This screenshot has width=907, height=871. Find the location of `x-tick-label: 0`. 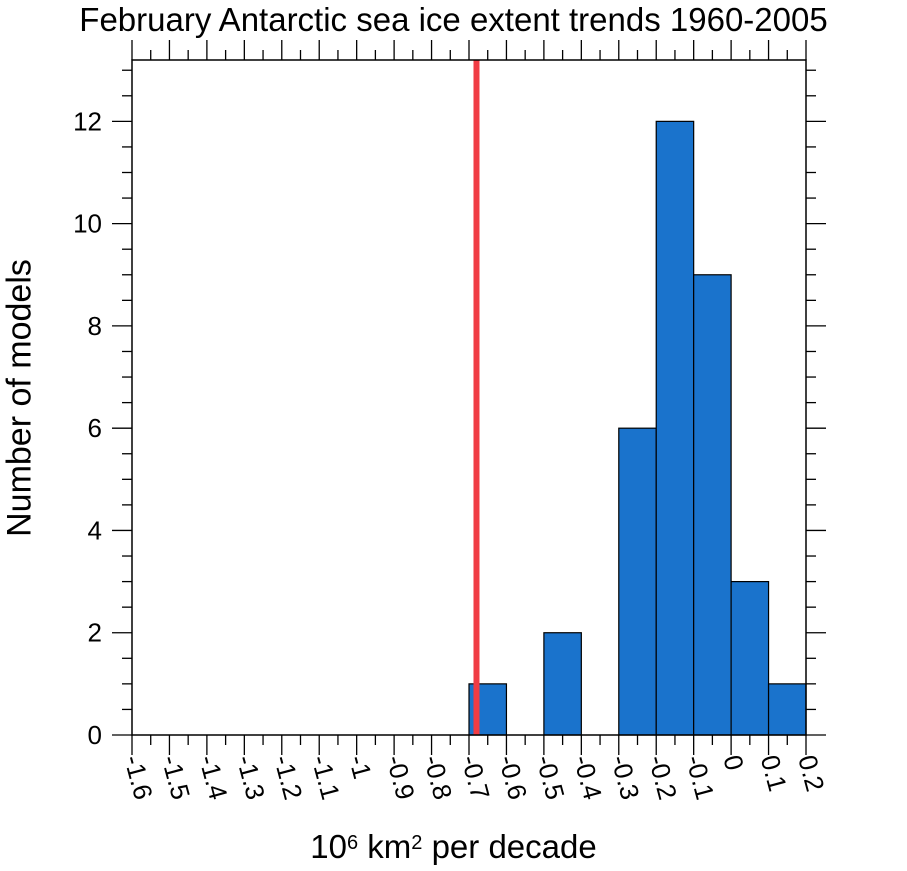

x-tick-label: 0 is located at coordinates (733, 763).